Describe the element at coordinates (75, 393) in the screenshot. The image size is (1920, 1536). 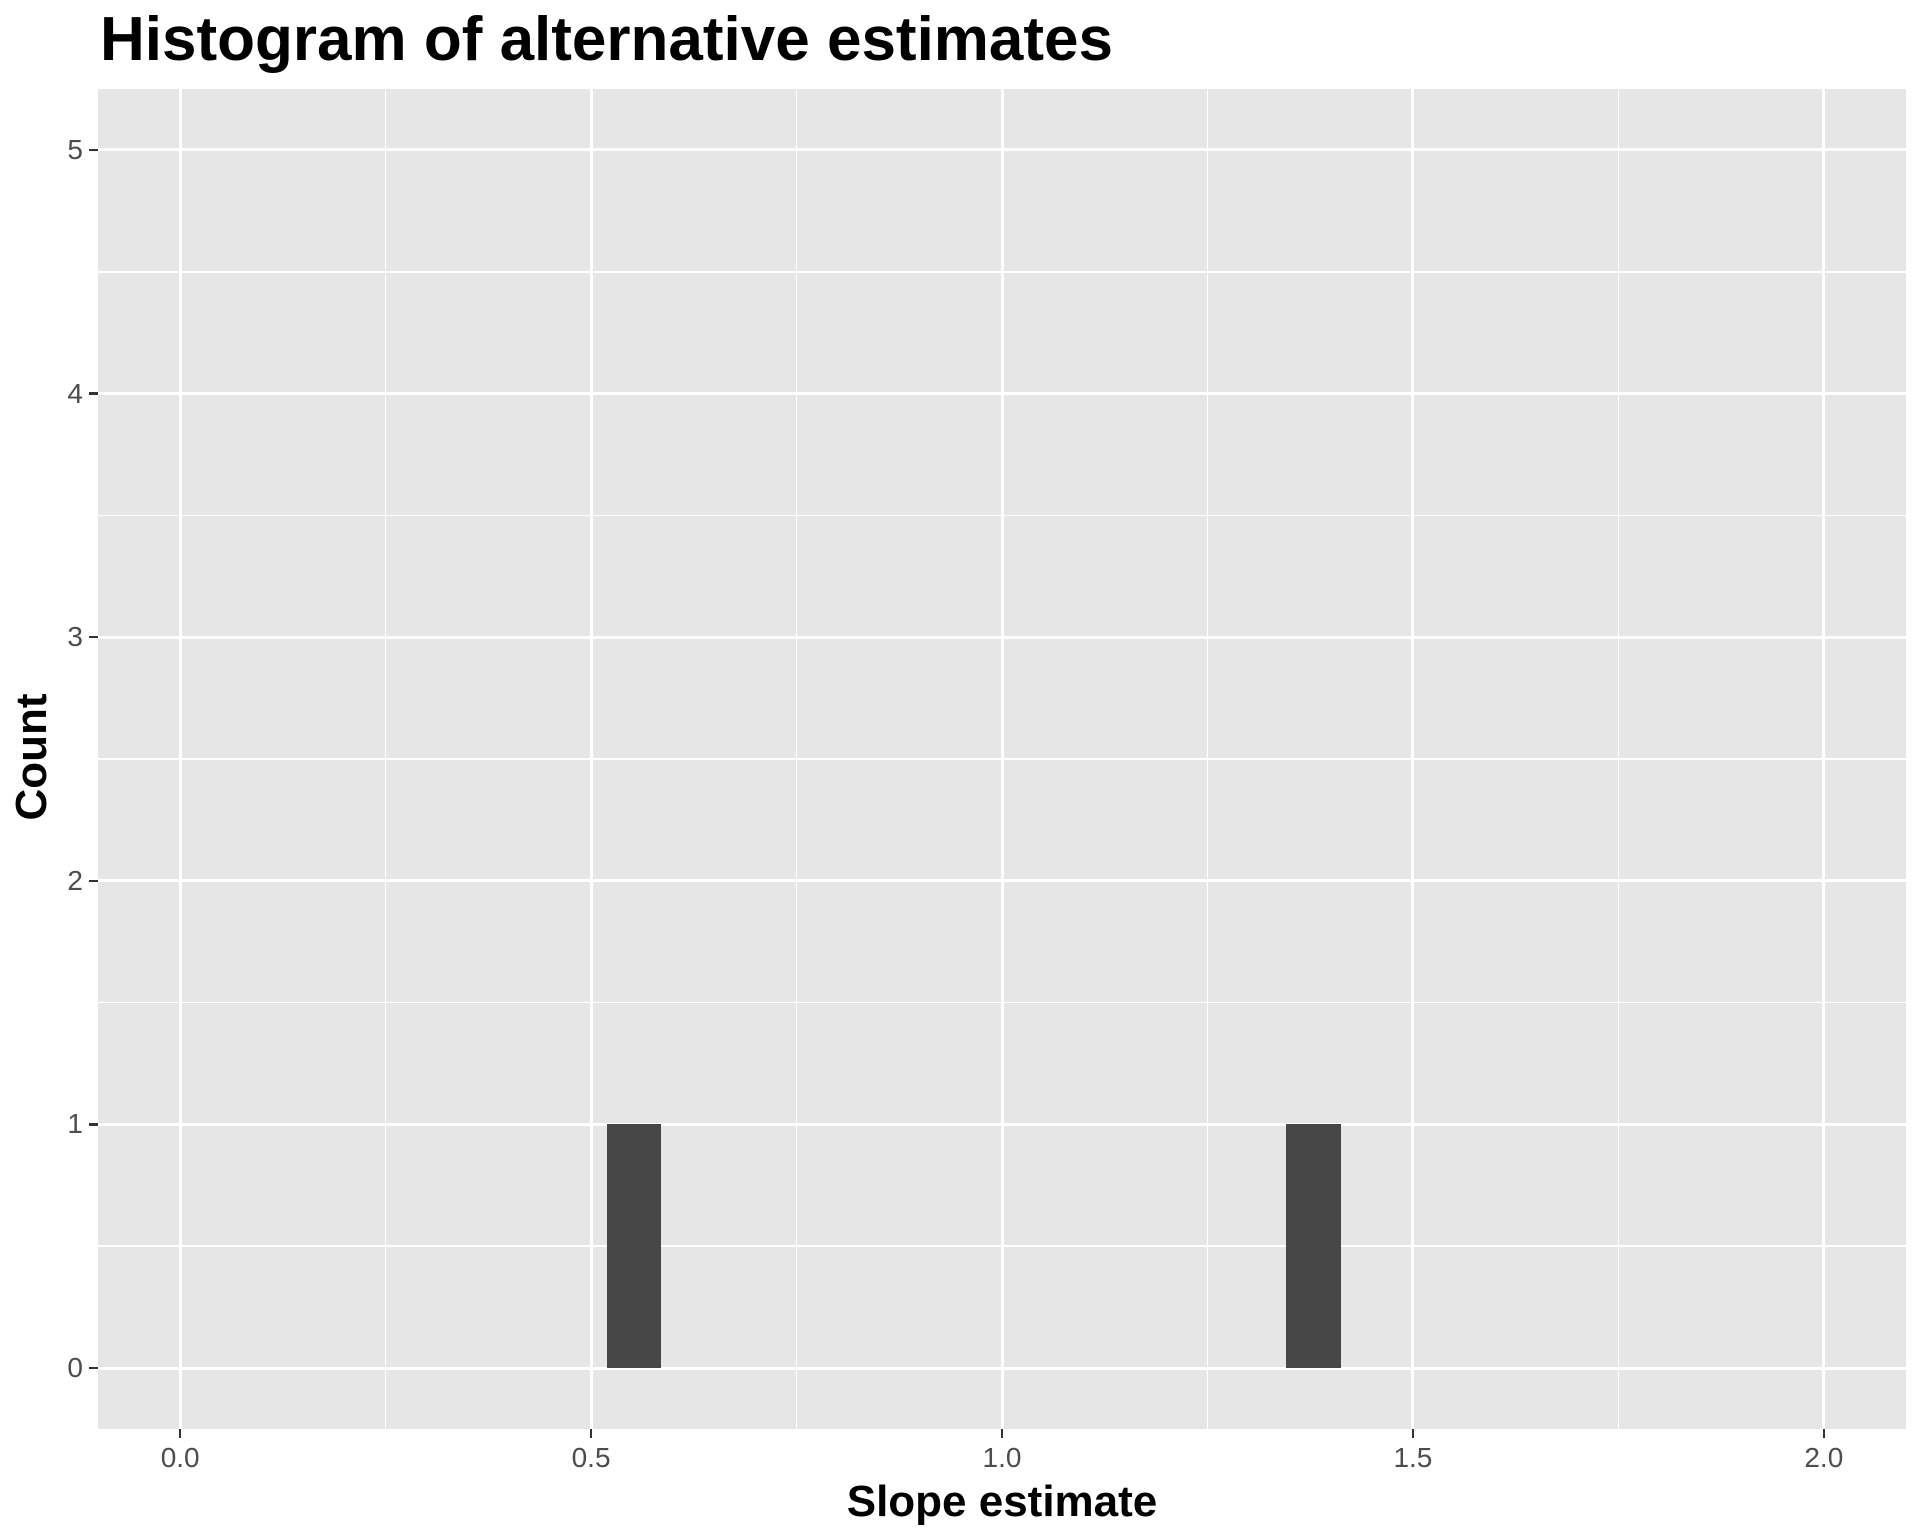
I see `y-tick-label: 4` at that location.